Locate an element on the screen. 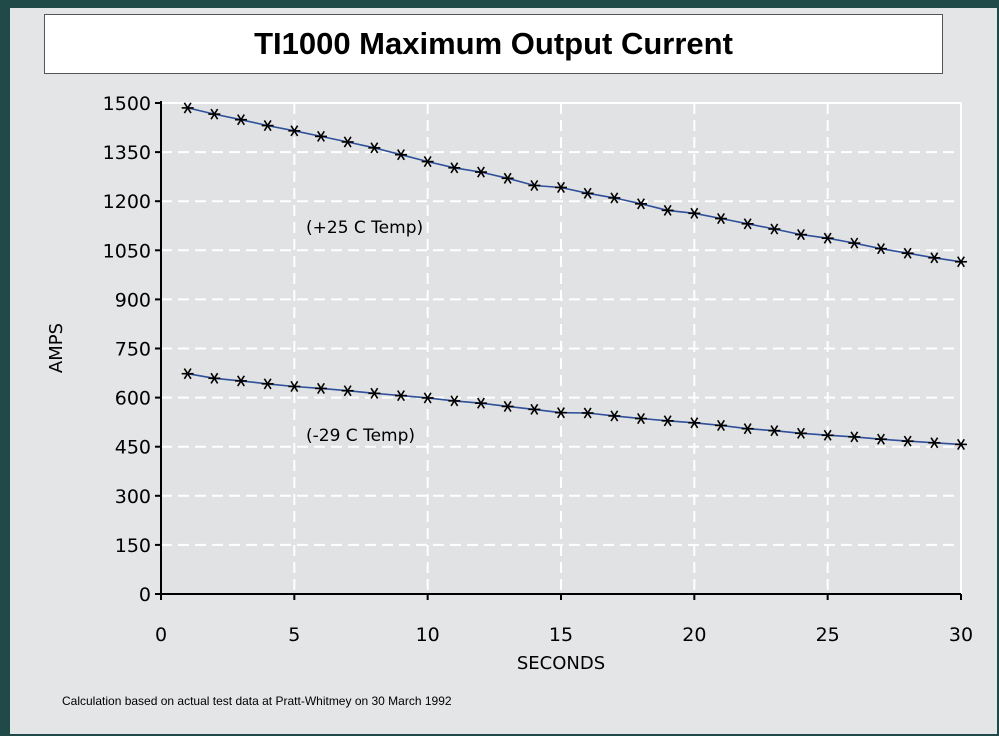 The height and width of the screenshot is (736, 999). y-tick-label: 300 is located at coordinates (133, 497).